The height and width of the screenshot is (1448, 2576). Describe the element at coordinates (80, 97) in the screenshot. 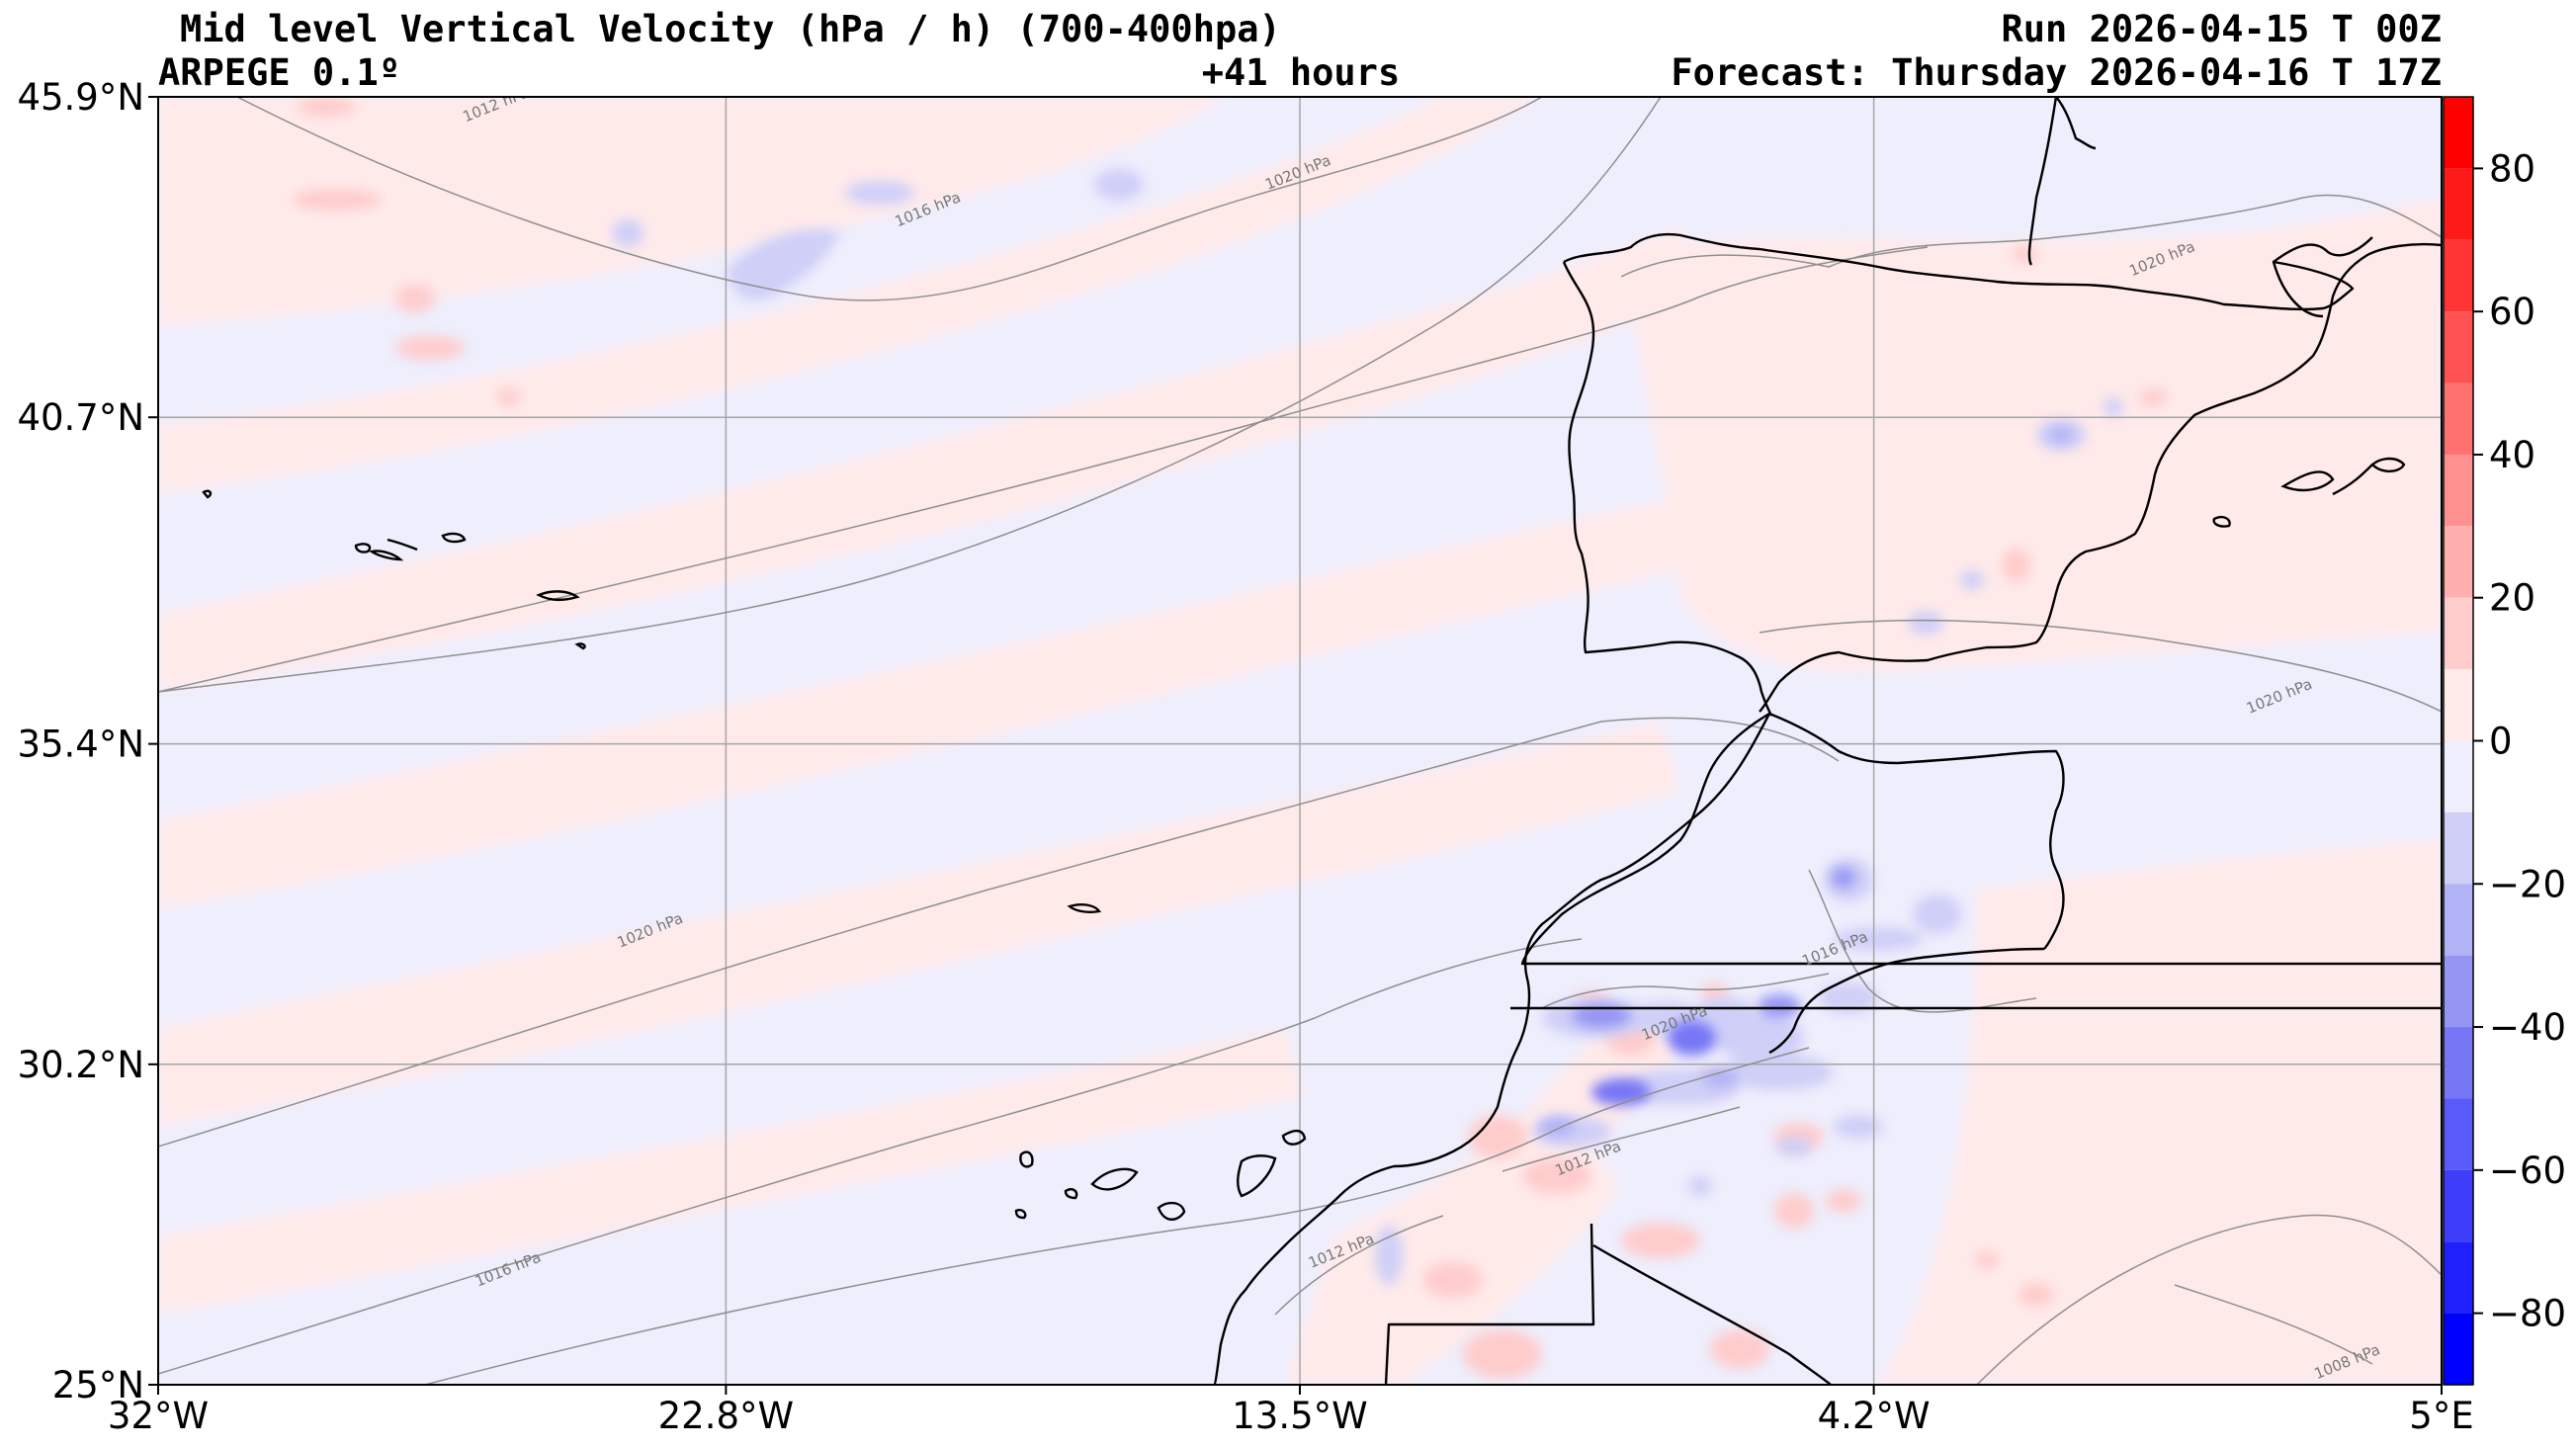

I see `lat-tick-label: 45.9°N` at that location.